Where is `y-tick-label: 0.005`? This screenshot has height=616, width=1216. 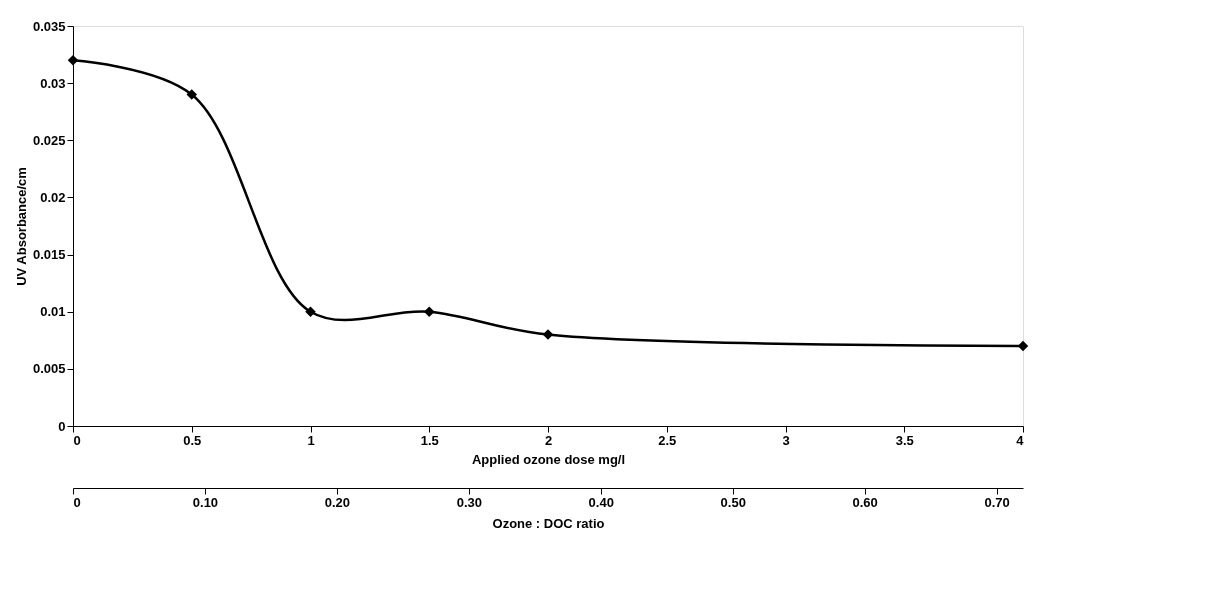
y-tick-label: 0.005 is located at coordinates (49, 369).